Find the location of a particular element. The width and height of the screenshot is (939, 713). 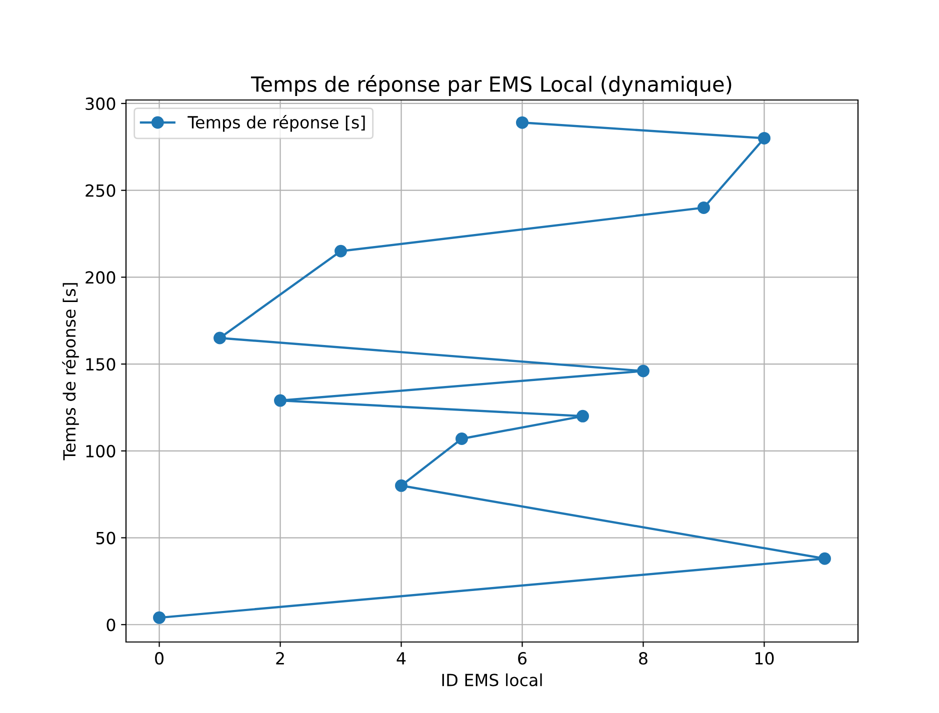

legend-label: Temps de réponse [s] is located at coordinates (276, 123).